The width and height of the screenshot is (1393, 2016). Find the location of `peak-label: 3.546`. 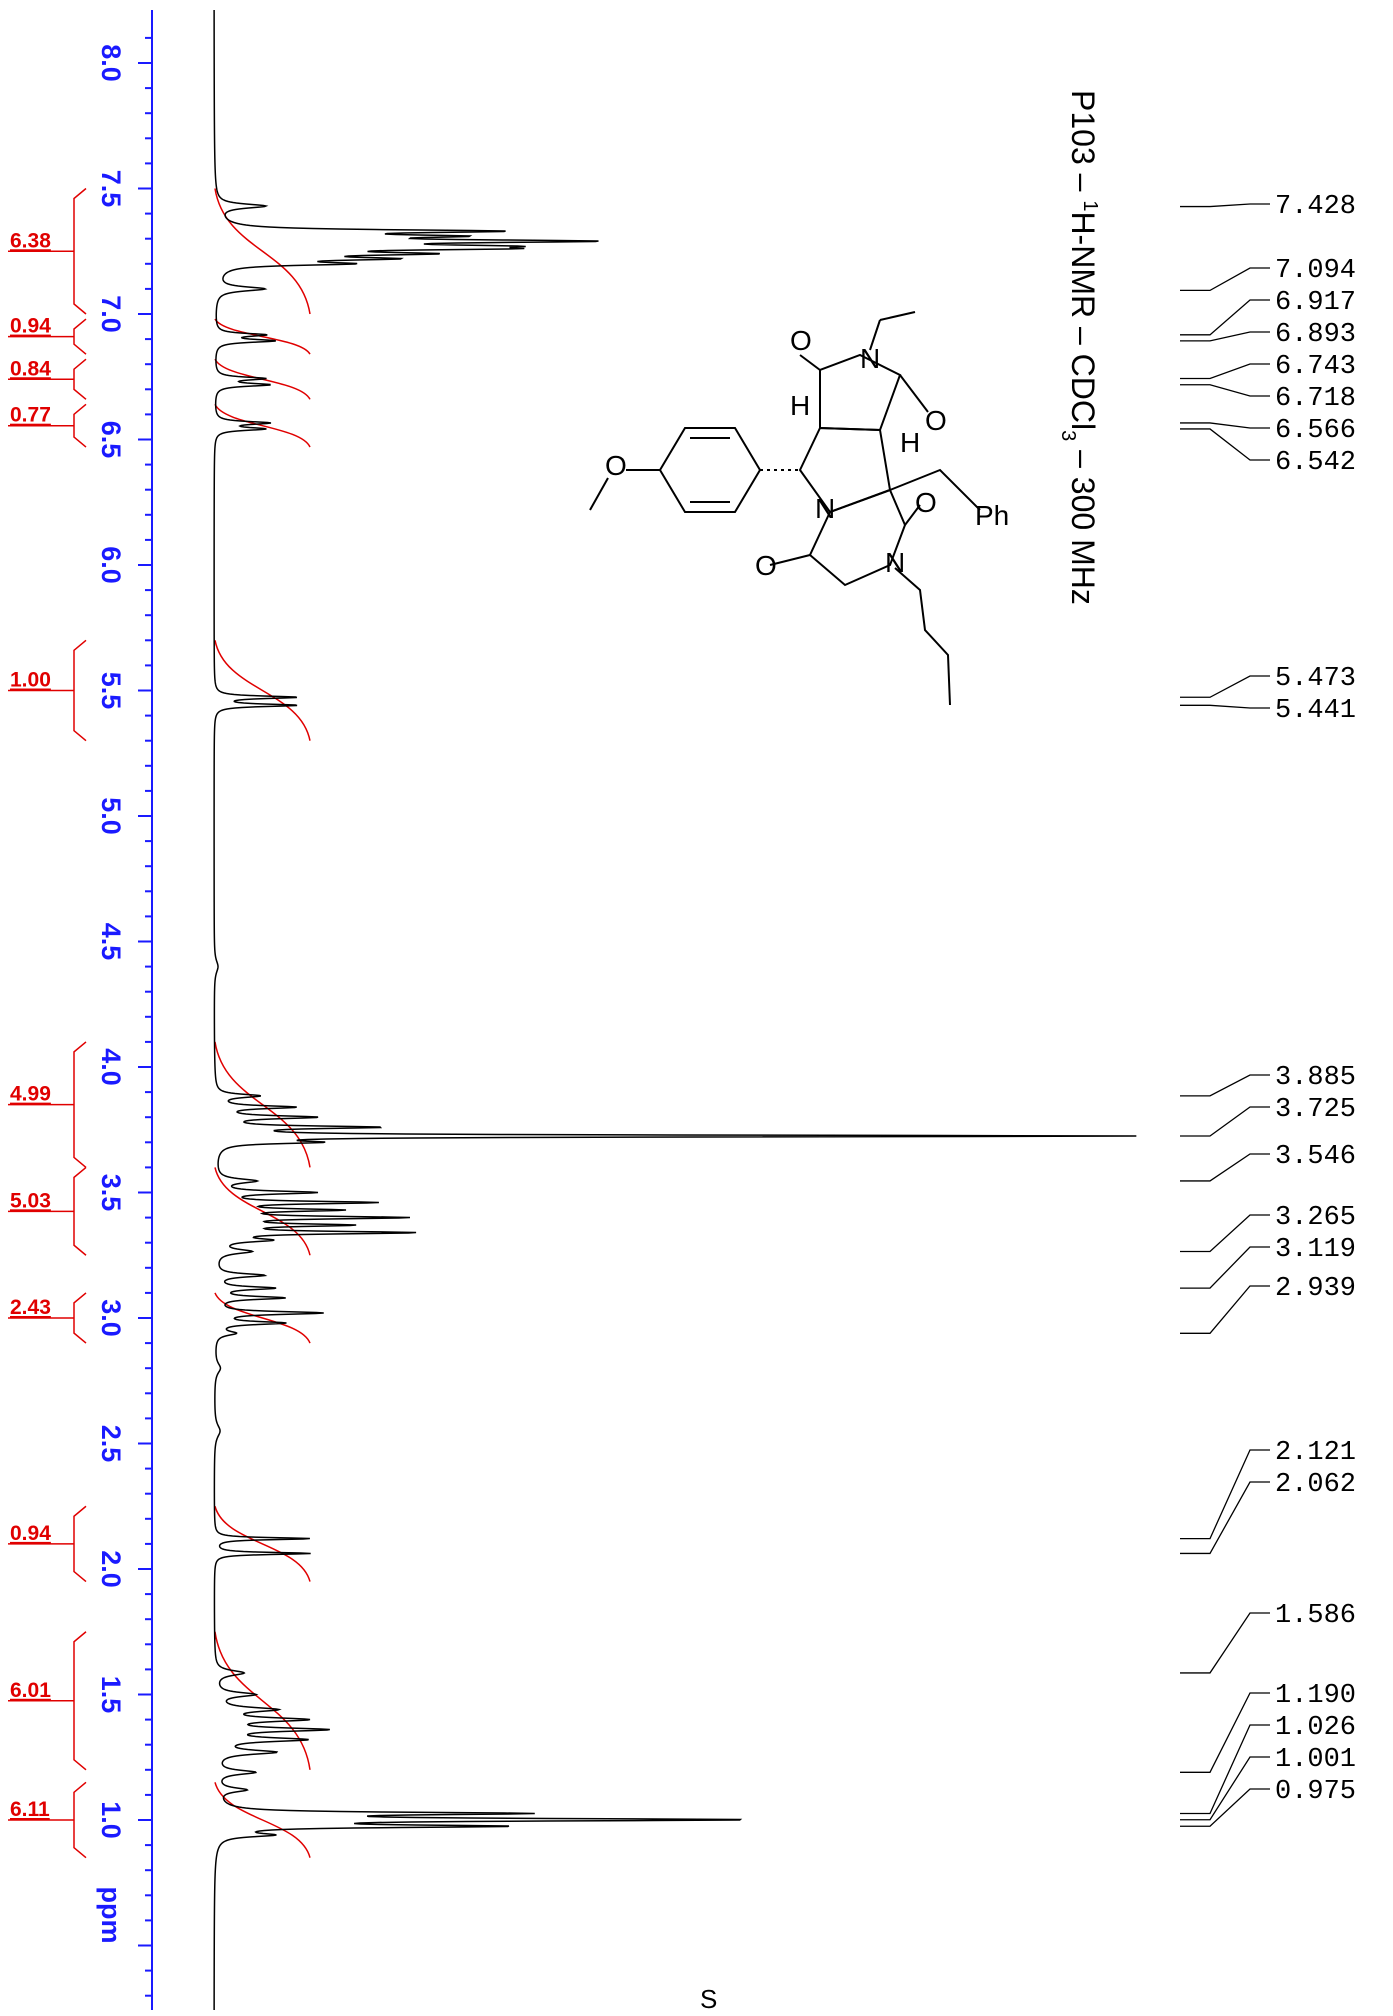

peak-label: 3.546 is located at coordinates (1268, 1162).